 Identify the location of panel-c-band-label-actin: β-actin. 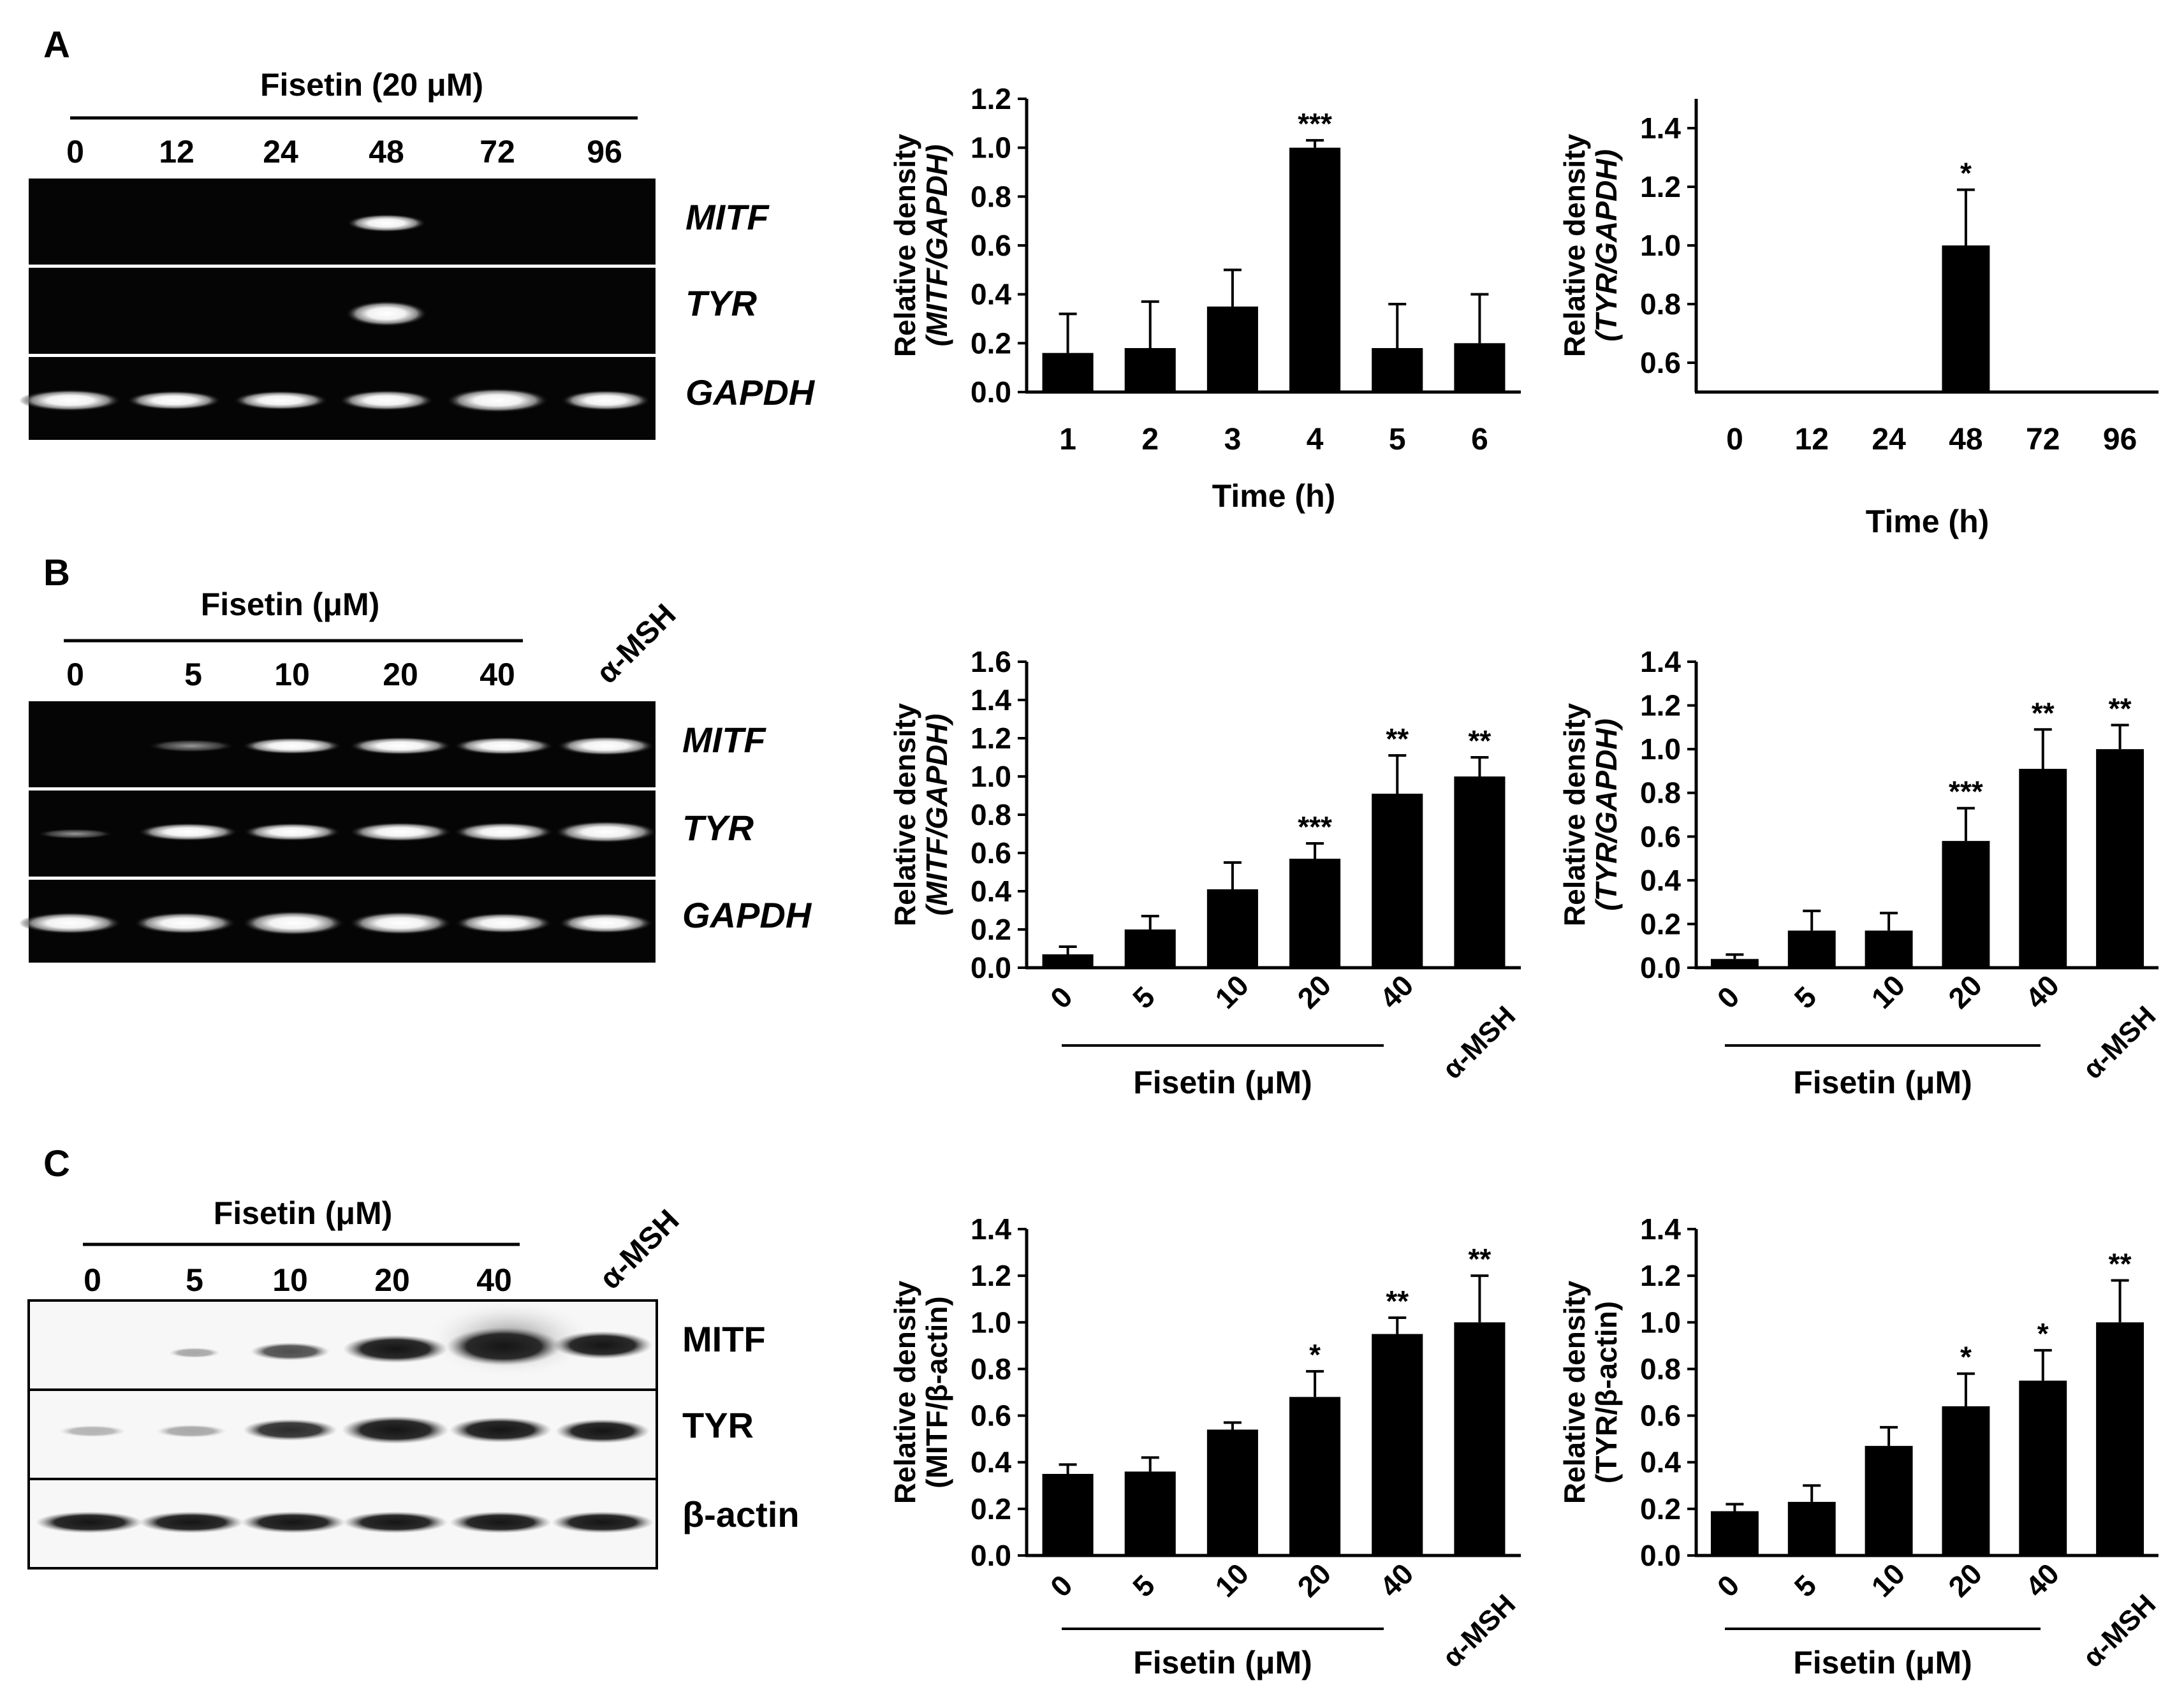
(741, 1514).